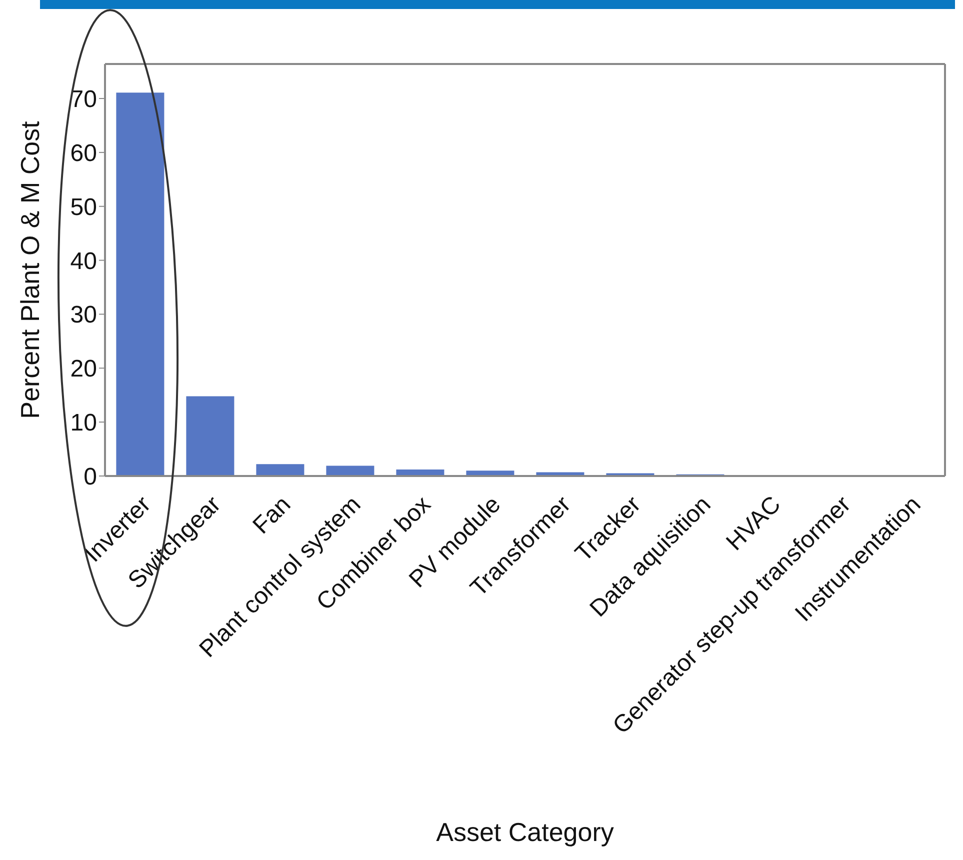 Image resolution: width=963 pixels, height=860 pixels. Describe the element at coordinates (83, 261) in the screenshot. I see `y-tick-label: 40` at that location.